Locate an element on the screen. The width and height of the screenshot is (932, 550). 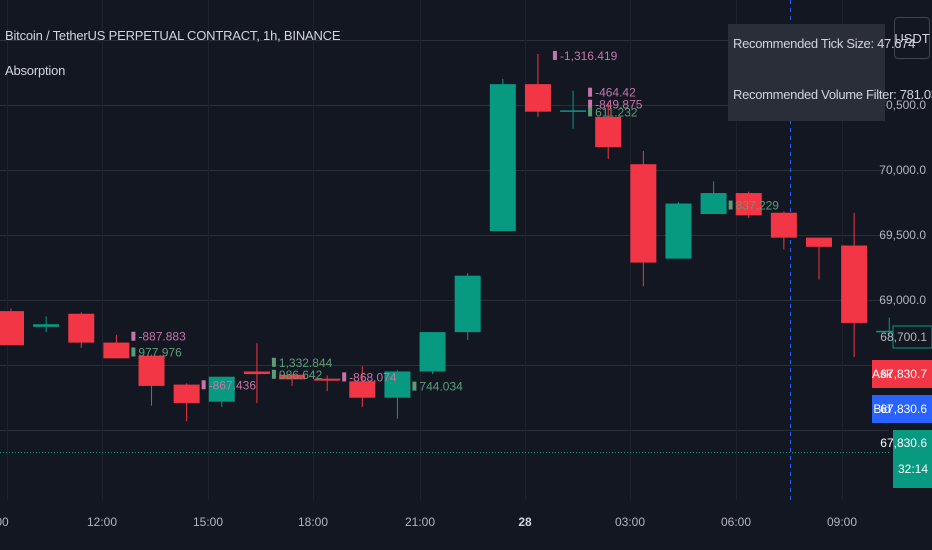
absorption-value: 611.232 is located at coordinates (616, 112).